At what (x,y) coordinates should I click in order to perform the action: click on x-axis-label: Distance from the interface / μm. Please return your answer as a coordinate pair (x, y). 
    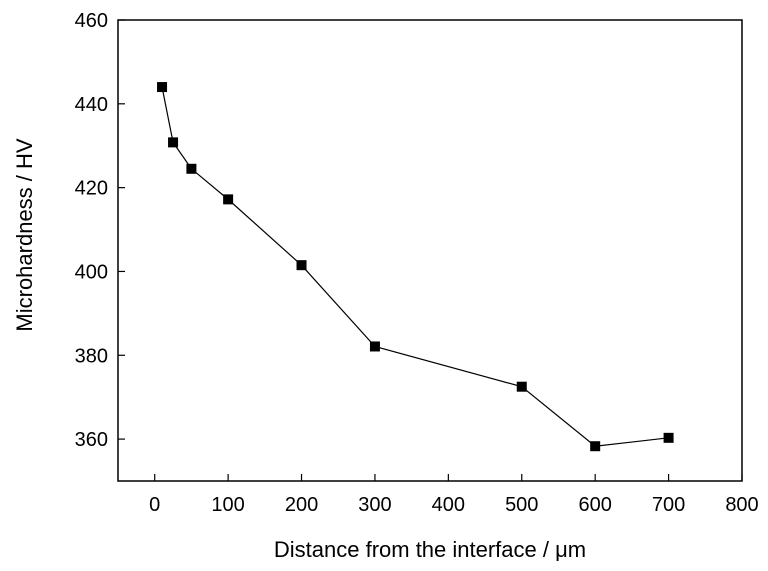
    Looking at the image, I should click on (430, 549).